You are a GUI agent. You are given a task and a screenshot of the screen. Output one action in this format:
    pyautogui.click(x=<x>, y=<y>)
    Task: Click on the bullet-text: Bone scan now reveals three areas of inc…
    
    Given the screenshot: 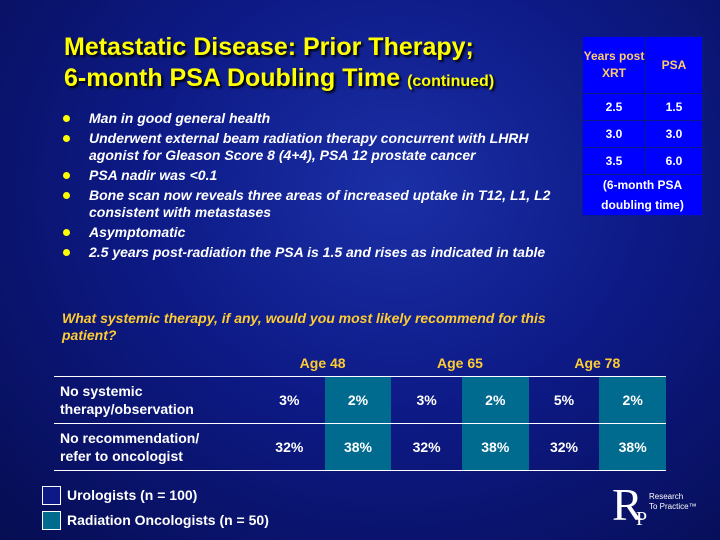 What is the action you would take?
    pyautogui.click(x=320, y=203)
    